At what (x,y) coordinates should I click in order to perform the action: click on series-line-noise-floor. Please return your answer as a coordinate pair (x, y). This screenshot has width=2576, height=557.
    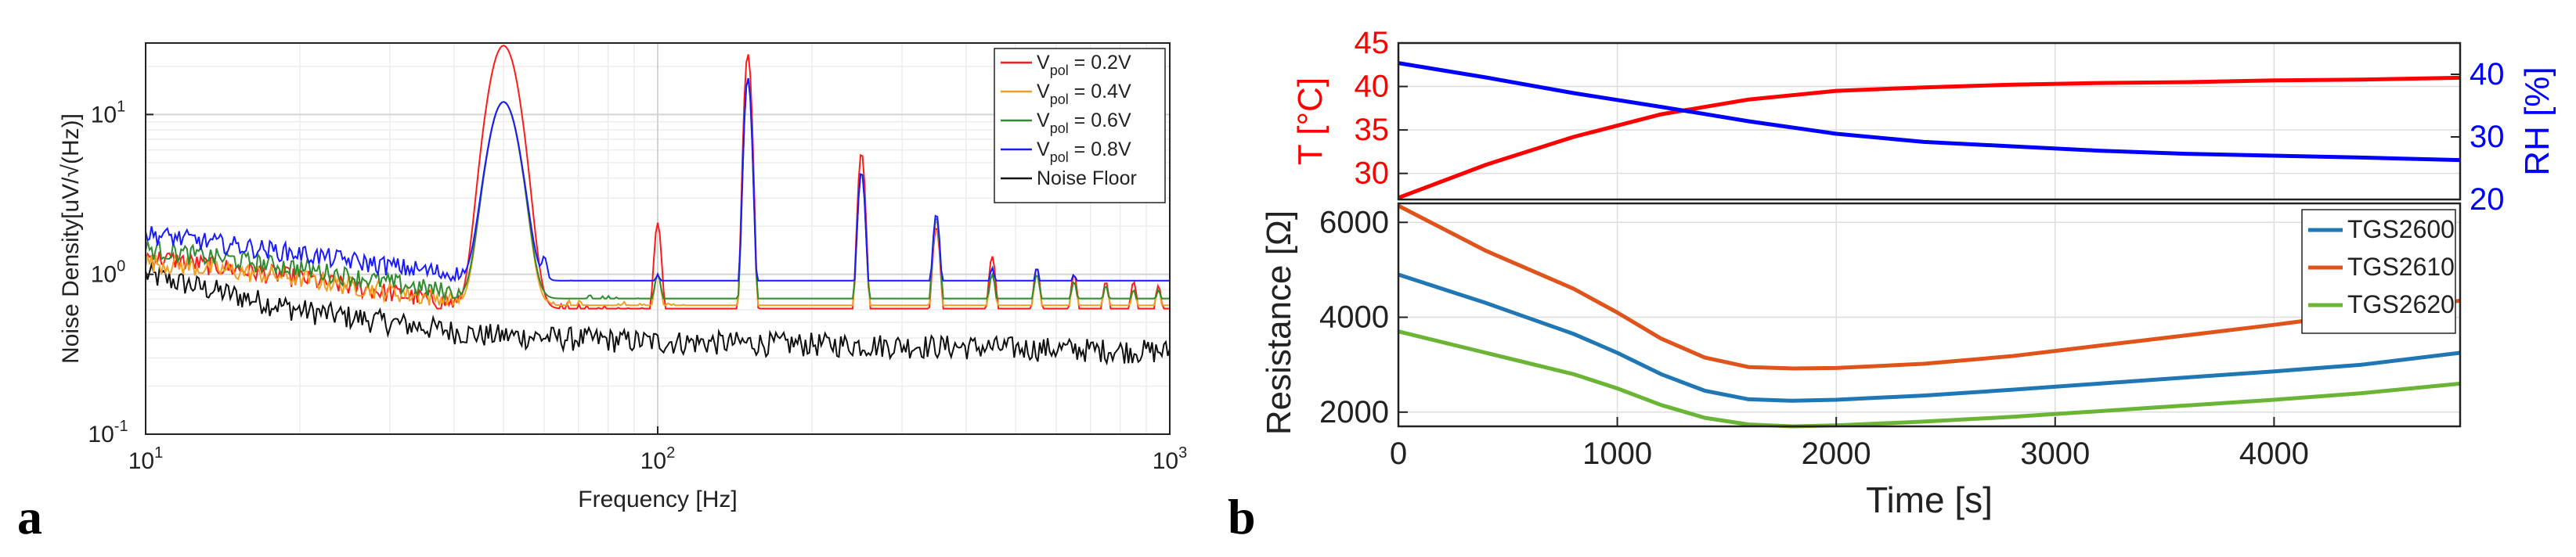
    Looking at the image, I should click on (658, 314).